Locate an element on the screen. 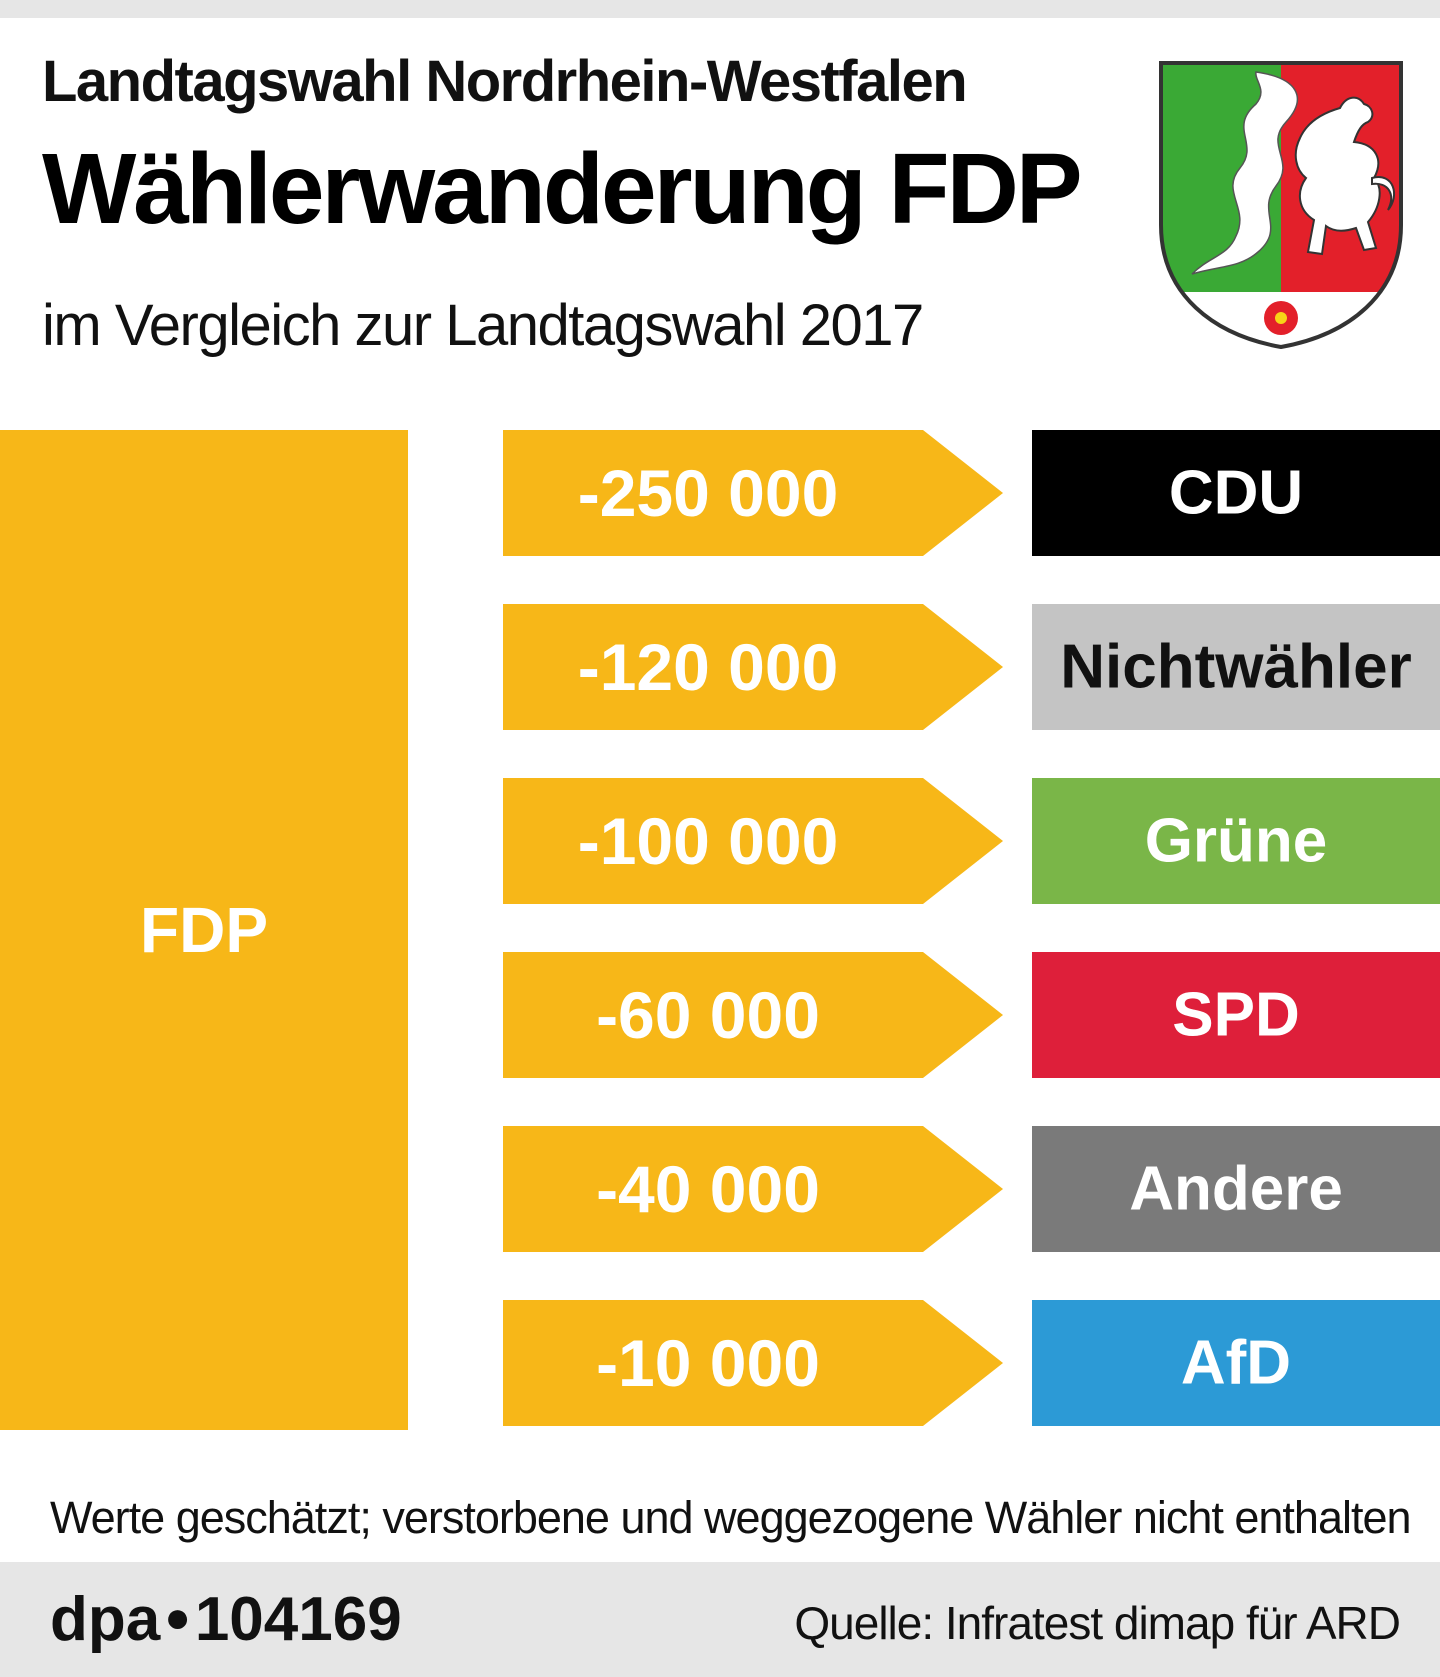 The width and height of the screenshot is (1440, 1677). party-label-afd: AfD is located at coordinates (1236, 1363).